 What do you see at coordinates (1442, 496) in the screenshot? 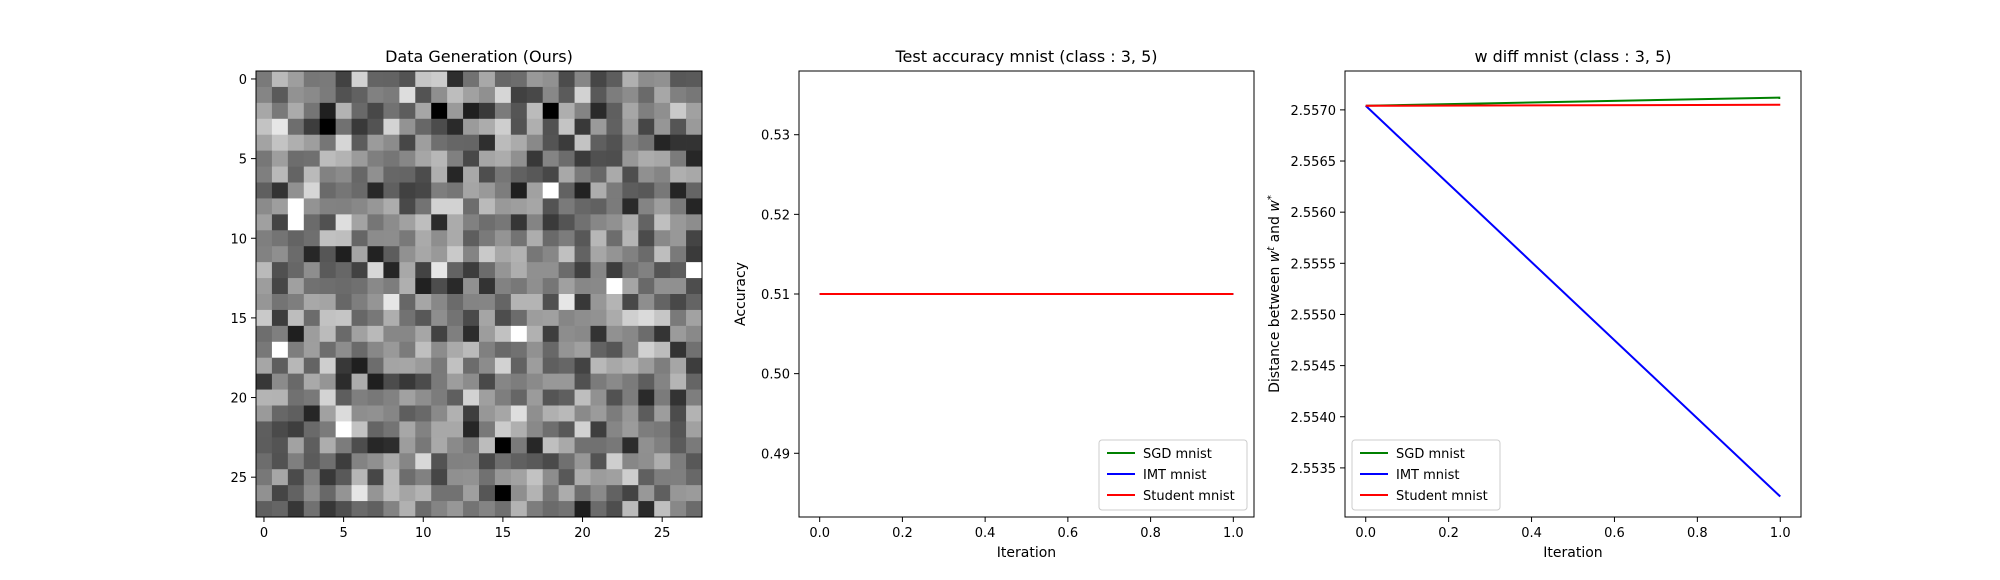
I see `legend-label: Student mnist` at bounding box center [1442, 496].